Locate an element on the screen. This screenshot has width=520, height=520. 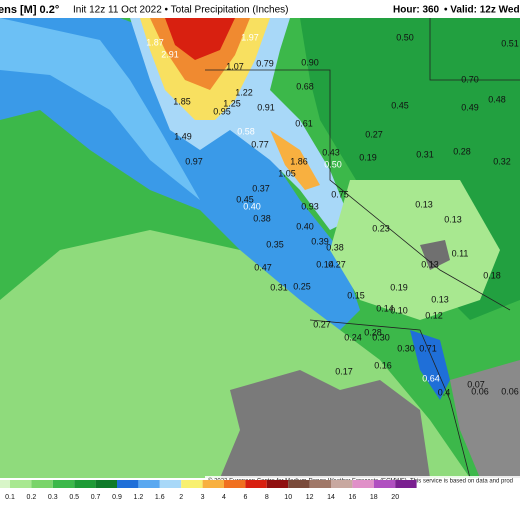
precip-label: 0.75 is located at coordinates (340, 194).